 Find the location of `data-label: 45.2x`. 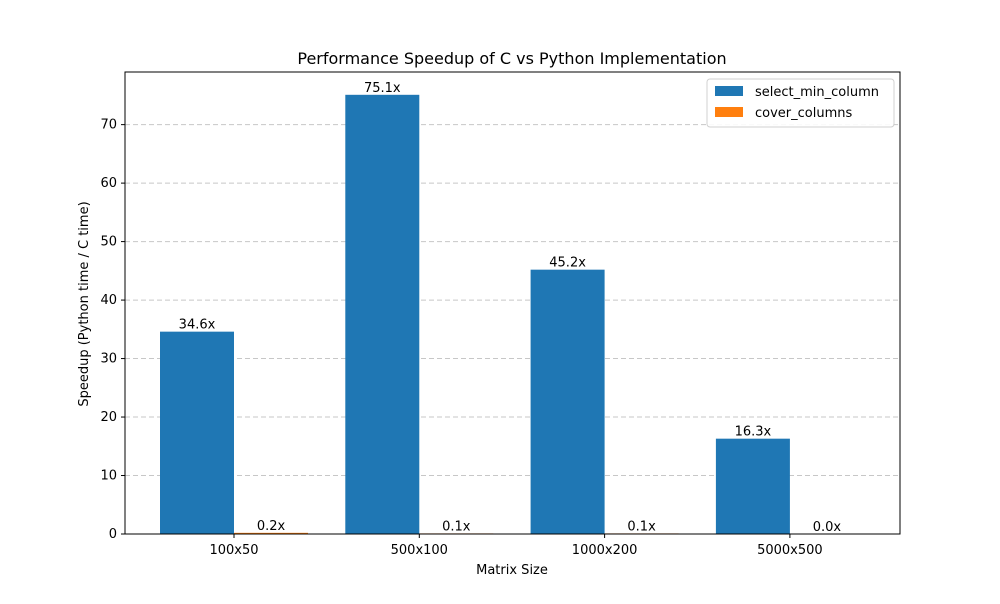

data-label: 45.2x is located at coordinates (567, 263).